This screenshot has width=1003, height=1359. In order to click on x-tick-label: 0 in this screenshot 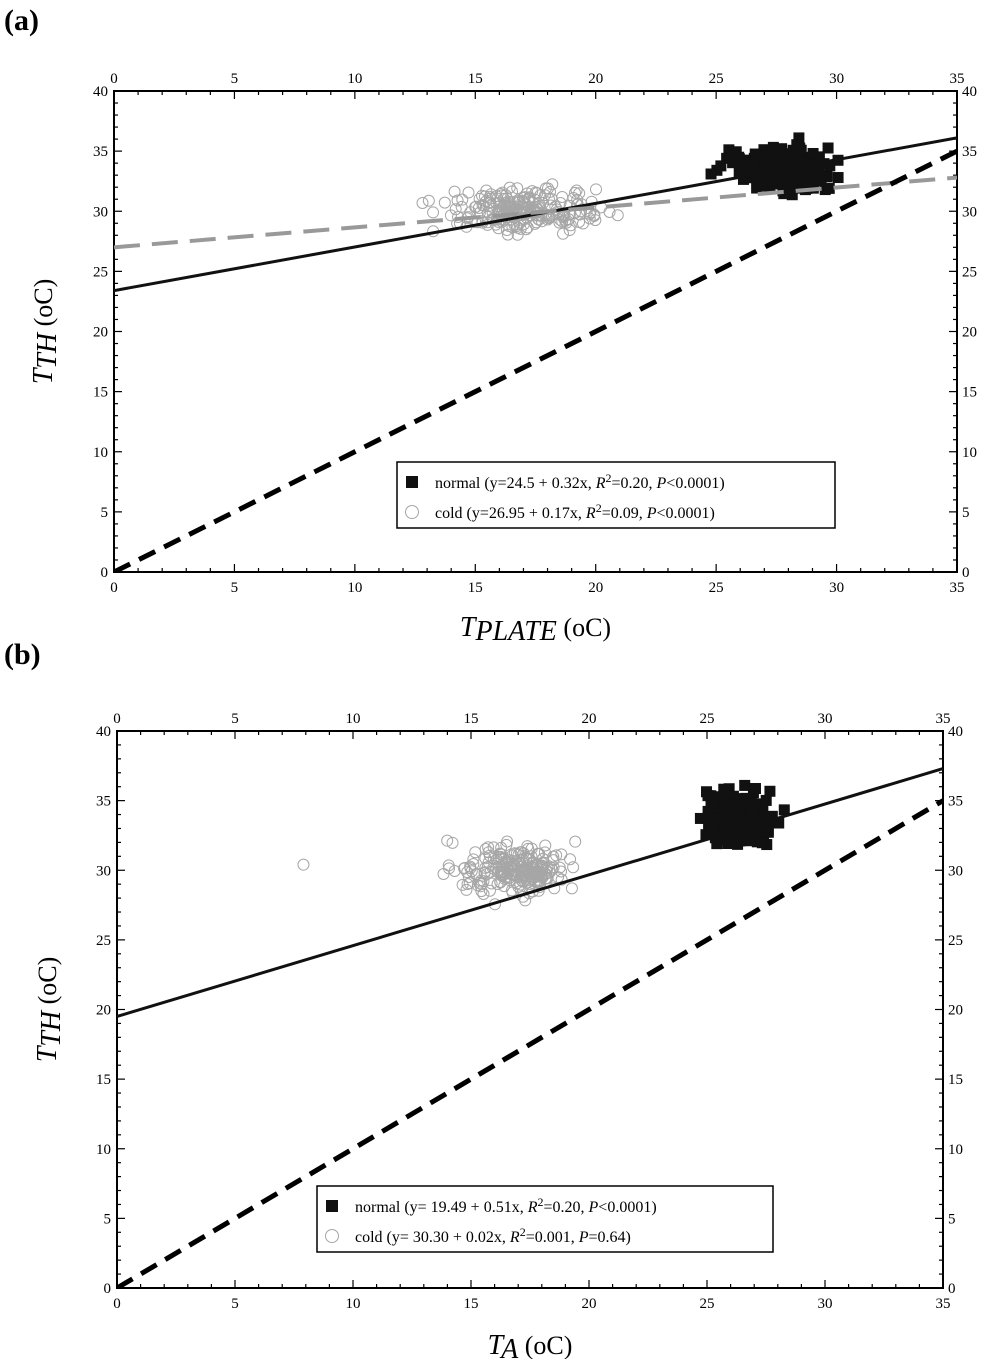, I will do `click(114, 588)`.